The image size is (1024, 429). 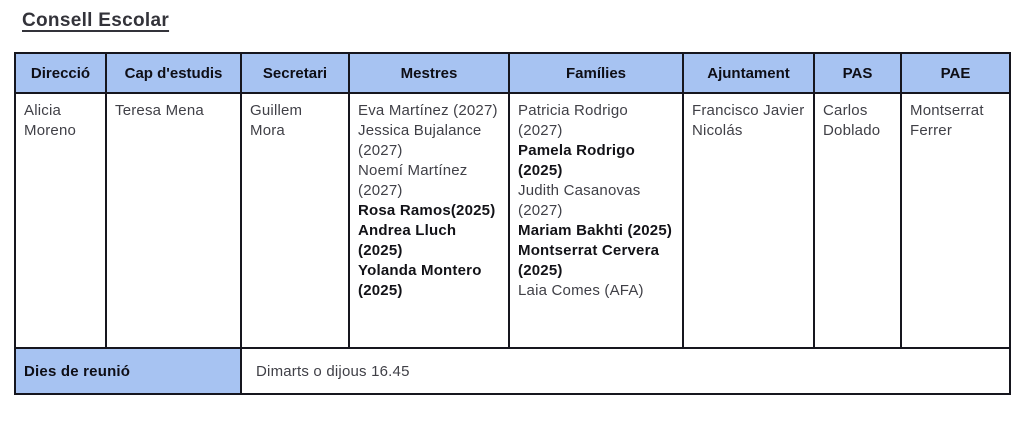 What do you see at coordinates (420, 140) in the screenshot?
I see `member-entry: Jessica Bujalance (2027)` at bounding box center [420, 140].